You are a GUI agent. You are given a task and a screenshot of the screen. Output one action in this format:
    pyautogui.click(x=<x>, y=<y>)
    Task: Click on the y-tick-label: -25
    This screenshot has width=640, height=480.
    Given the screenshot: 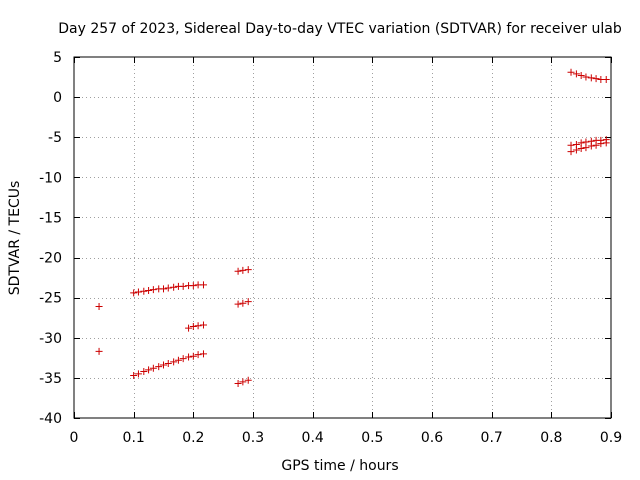 What is the action you would take?
    pyautogui.click(x=50, y=299)
    